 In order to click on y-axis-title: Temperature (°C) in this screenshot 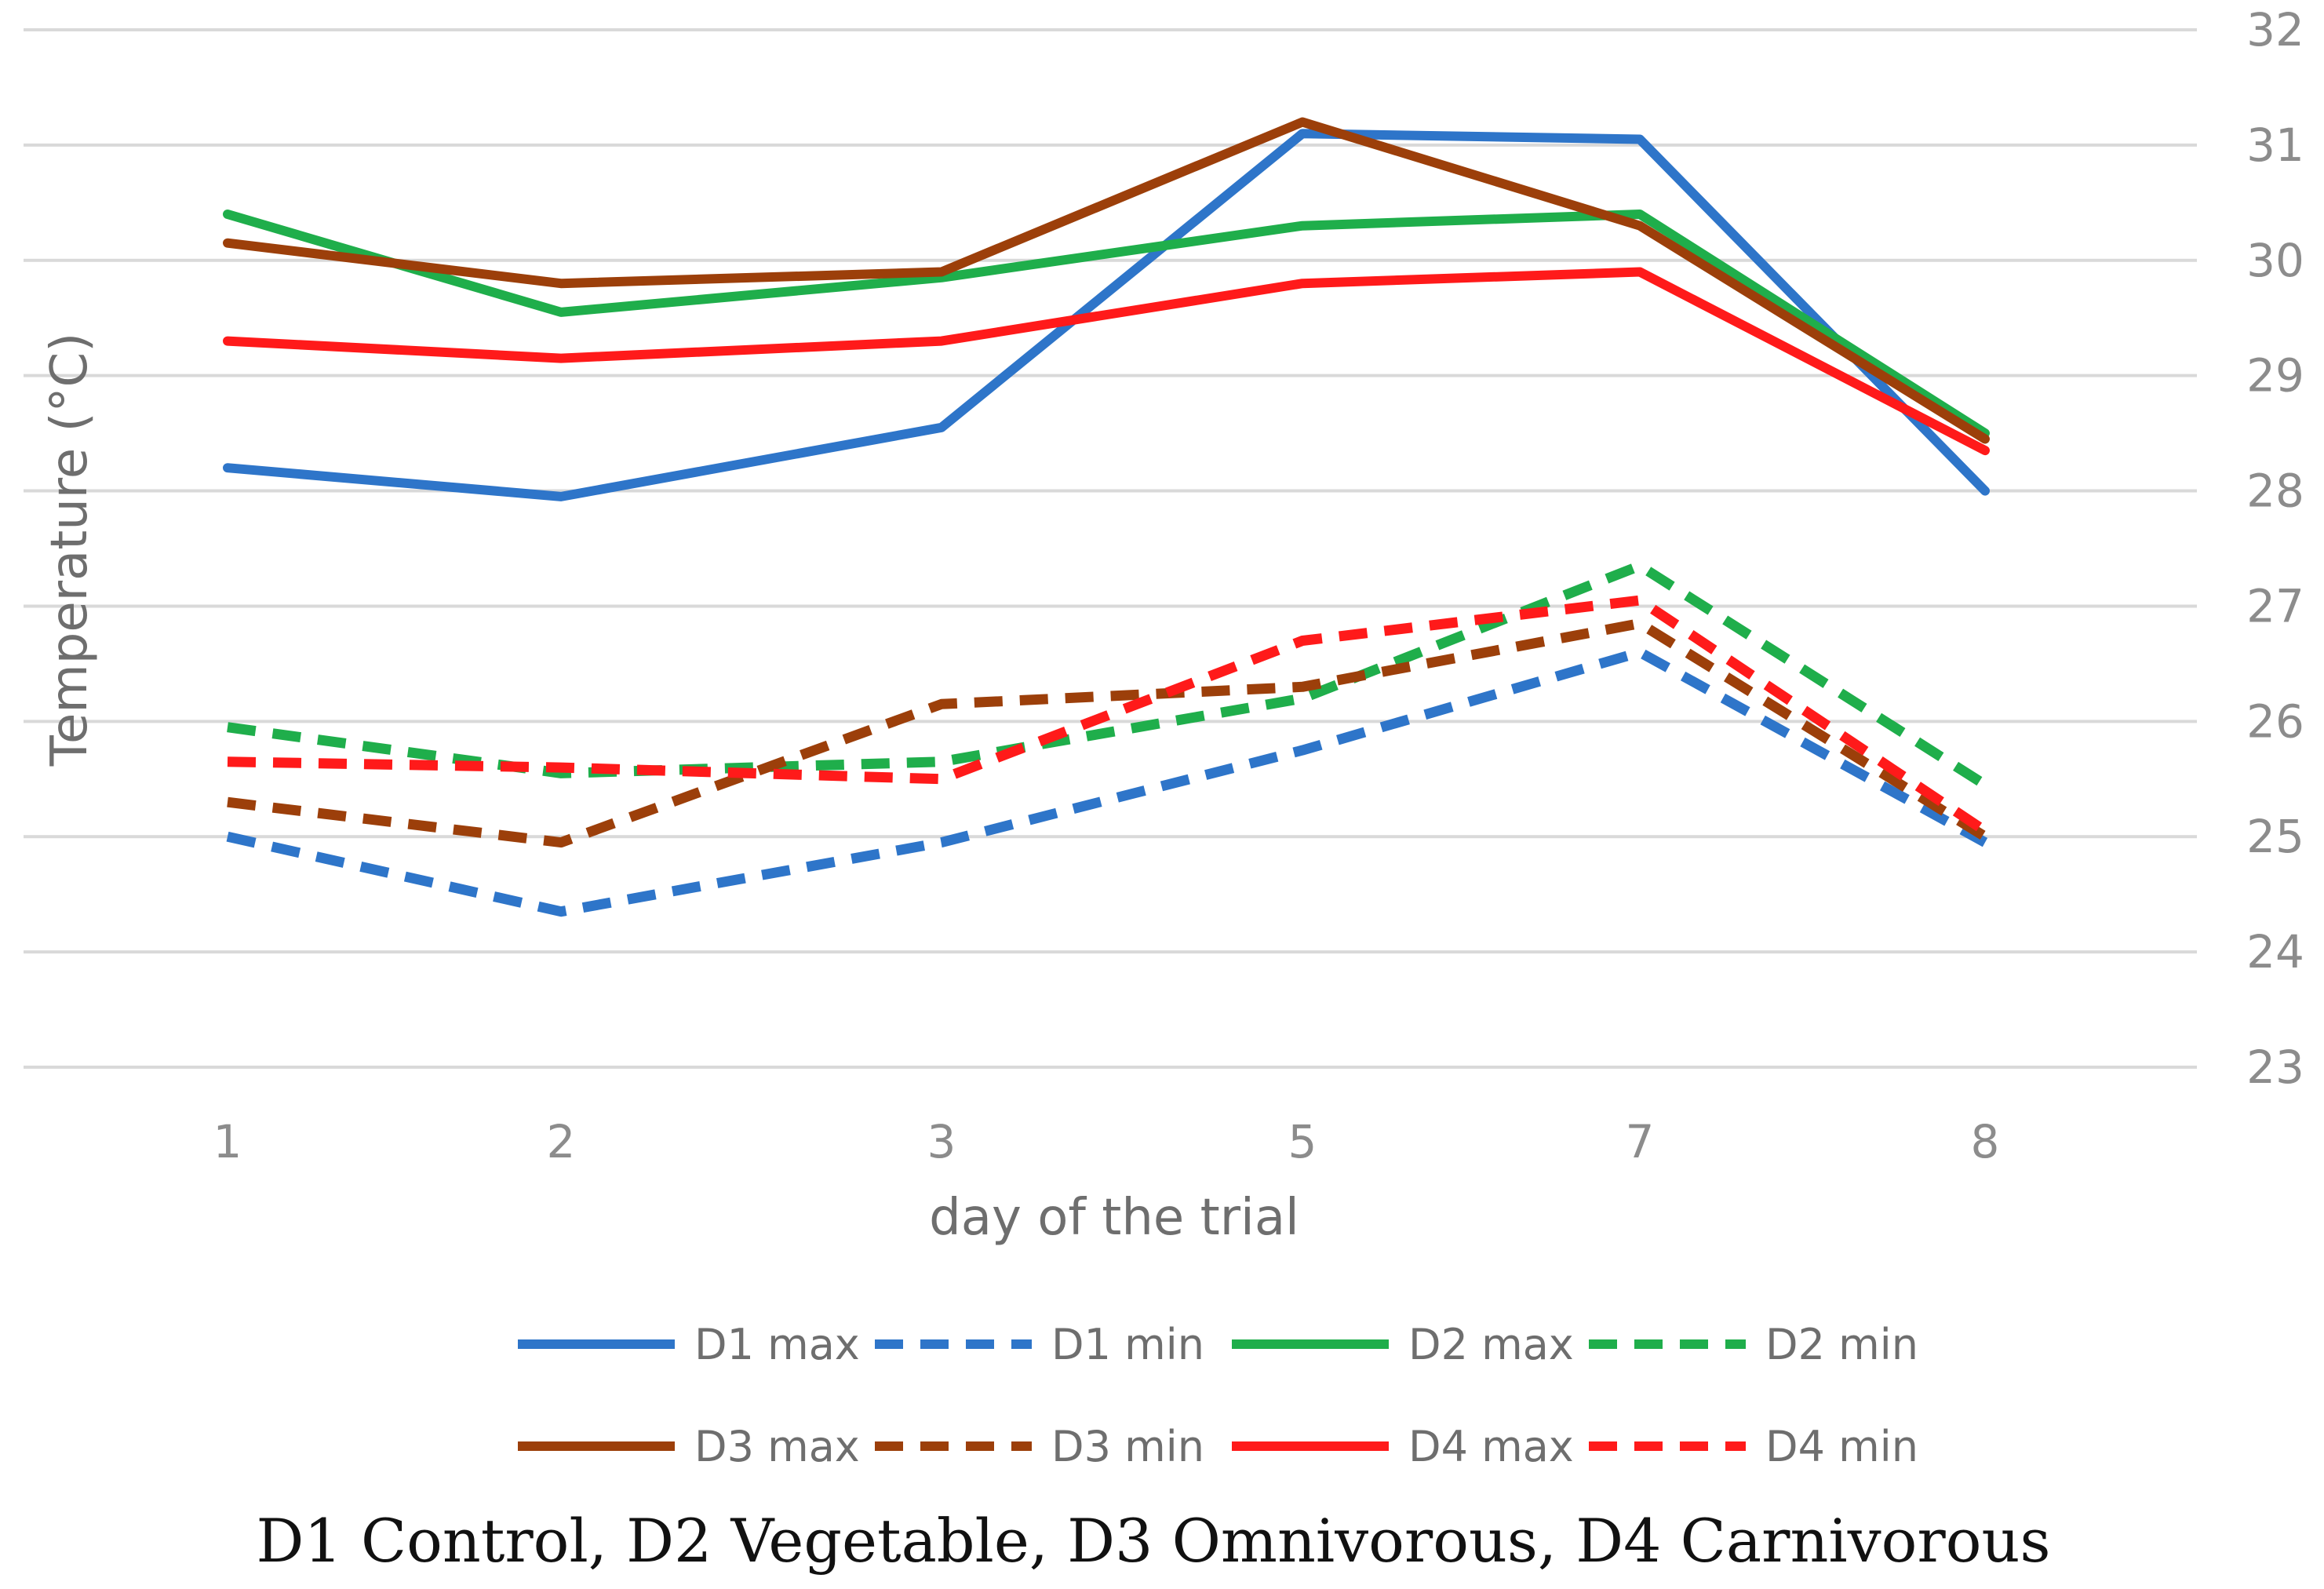, I will do `click(70, 550)`.